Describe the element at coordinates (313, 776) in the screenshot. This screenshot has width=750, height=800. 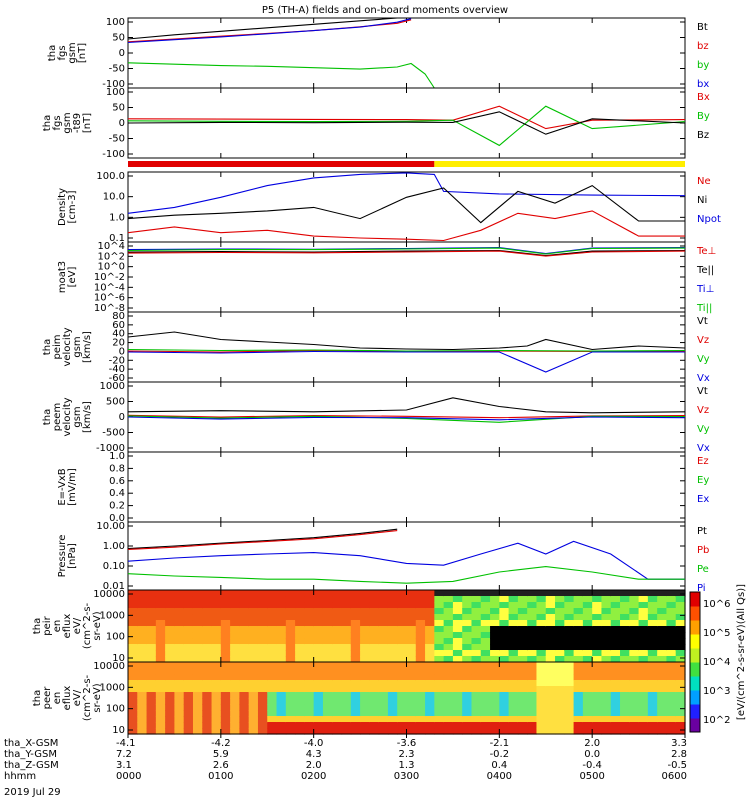
I see `ephem-value: 0200` at that location.